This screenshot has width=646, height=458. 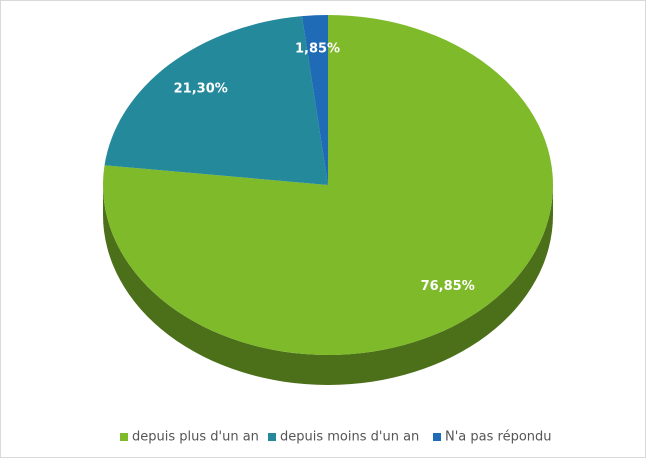 What do you see at coordinates (349, 437) in the screenshot?
I see `legend-label: depuis moins d'un an` at bounding box center [349, 437].